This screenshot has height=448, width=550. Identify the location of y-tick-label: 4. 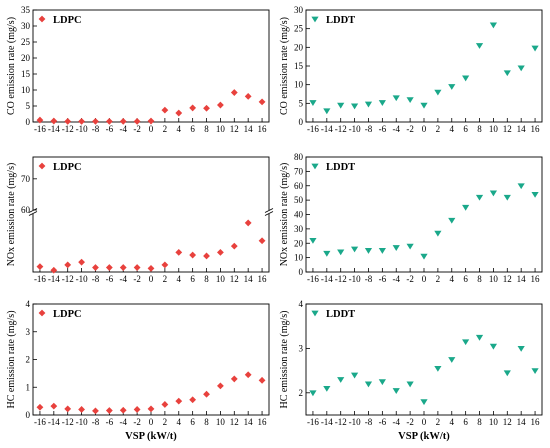
(301, 304).